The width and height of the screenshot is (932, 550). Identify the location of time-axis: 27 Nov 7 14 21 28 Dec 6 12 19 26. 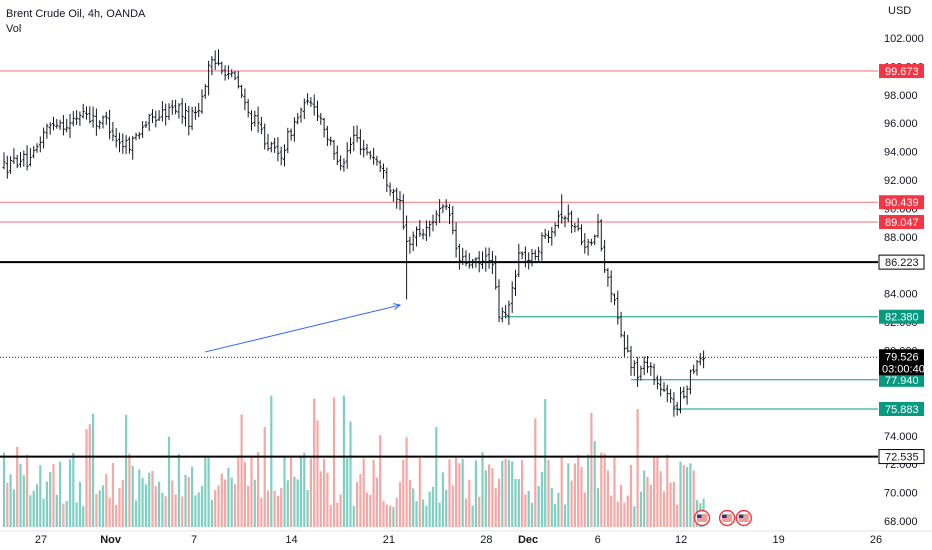
(466, 538).